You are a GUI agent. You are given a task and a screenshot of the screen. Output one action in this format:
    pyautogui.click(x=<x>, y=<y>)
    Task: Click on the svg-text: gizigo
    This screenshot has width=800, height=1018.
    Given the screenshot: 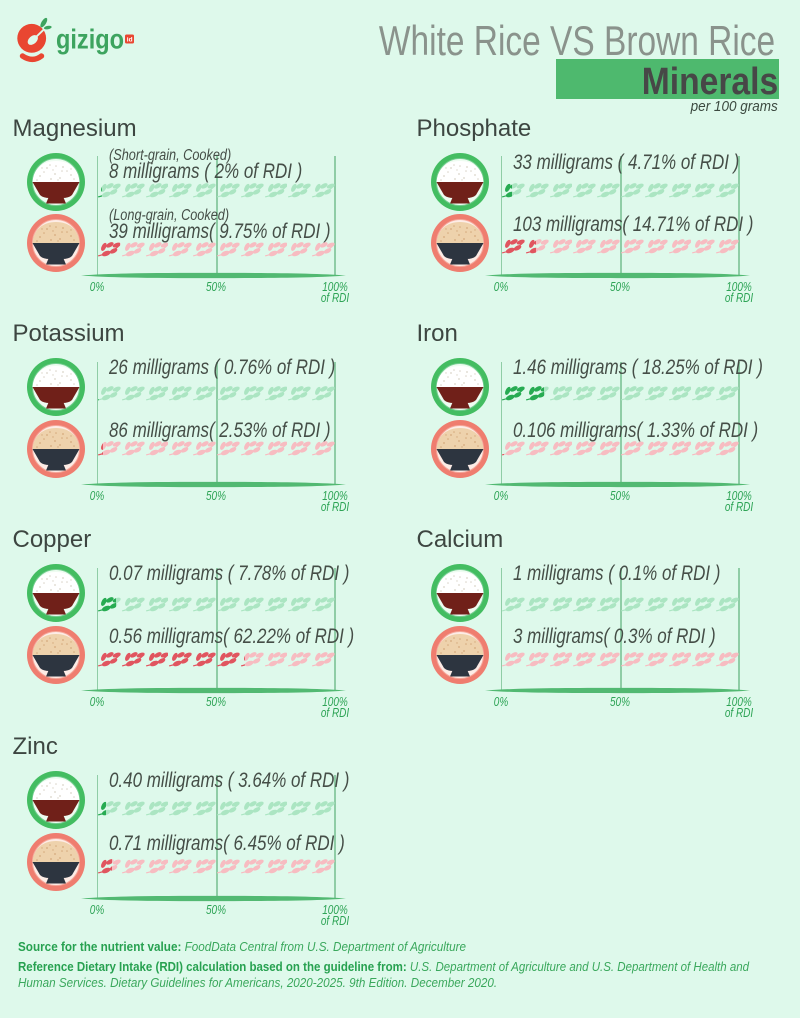 What is the action you would take?
    pyautogui.click(x=90, y=39)
    